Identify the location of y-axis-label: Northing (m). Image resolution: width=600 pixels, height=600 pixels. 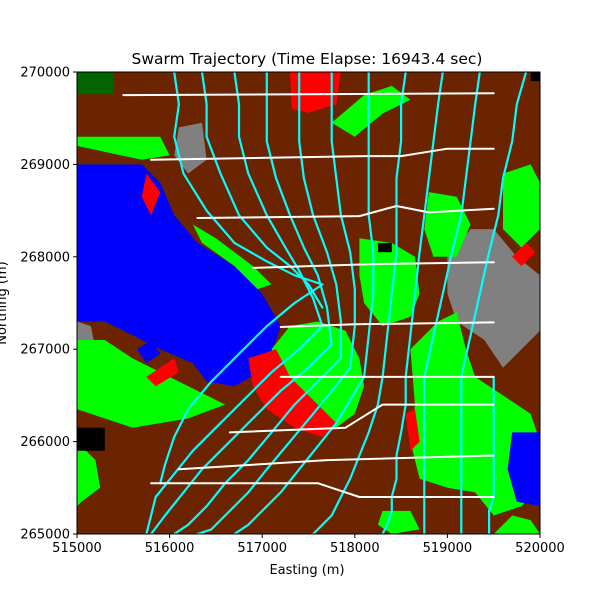
(5, 302).